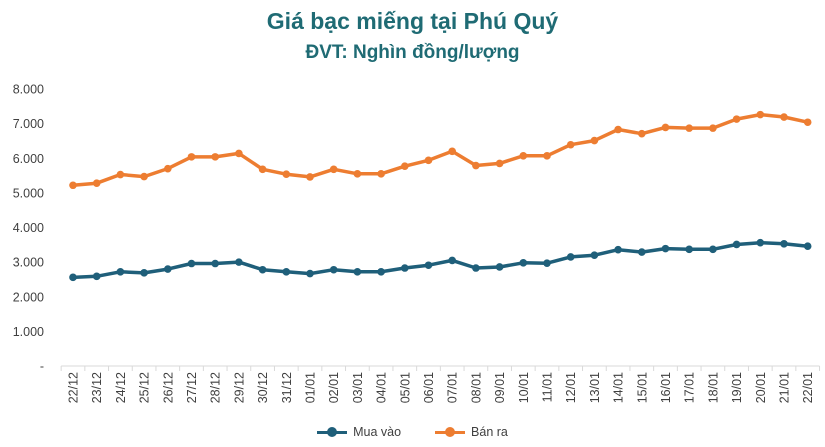 The image size is (825, 447). I want to click on x-tick-label: 11/01, so click(548, 387).